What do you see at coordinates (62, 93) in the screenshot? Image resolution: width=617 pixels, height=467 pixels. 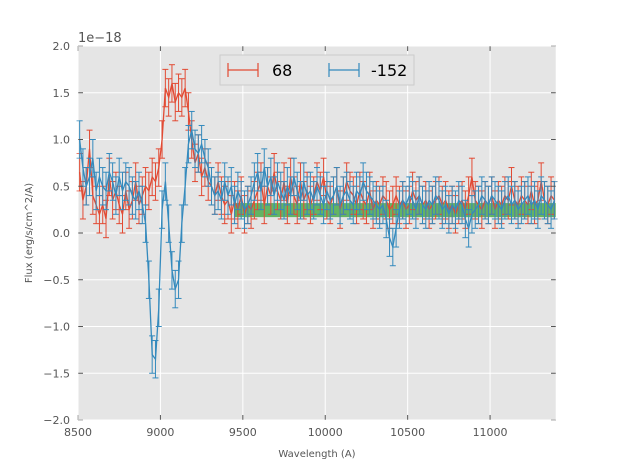 I see `y-tick-label: 1.5` at bounding box center [62, 93].